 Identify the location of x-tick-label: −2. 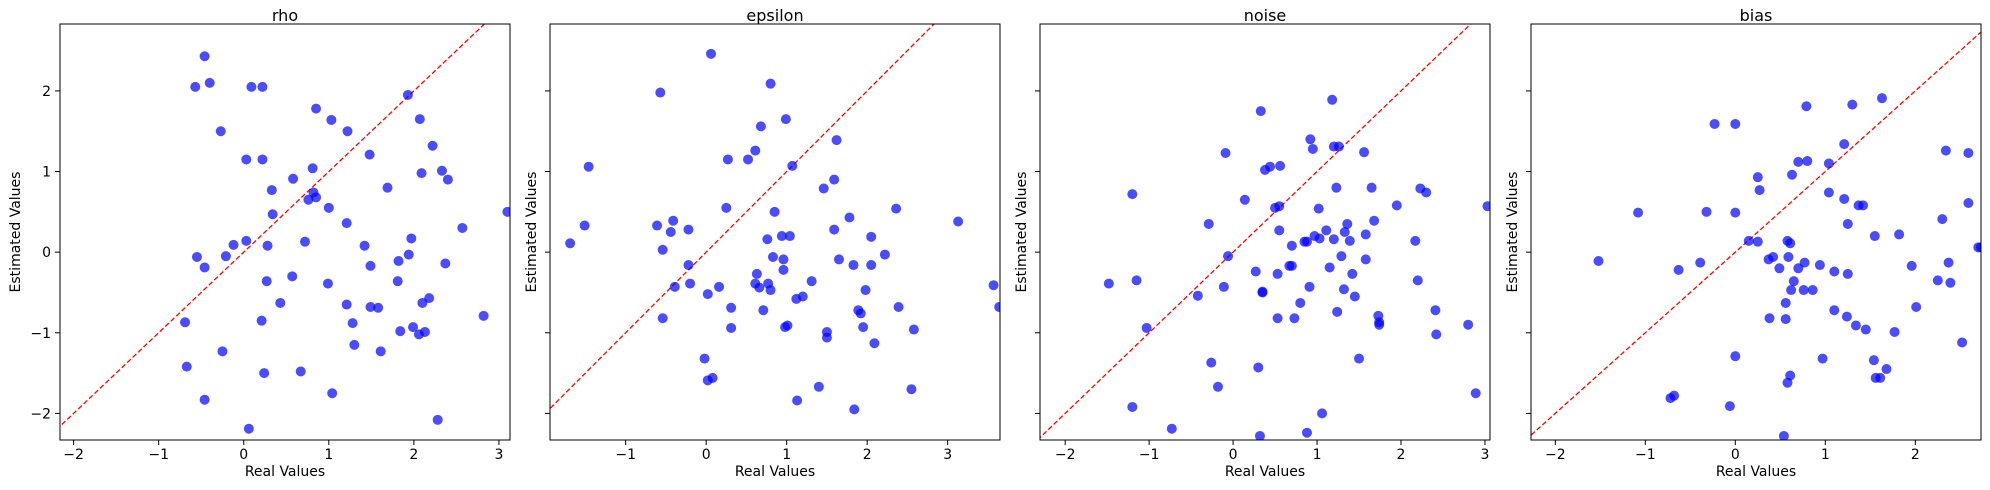
(73, 455).